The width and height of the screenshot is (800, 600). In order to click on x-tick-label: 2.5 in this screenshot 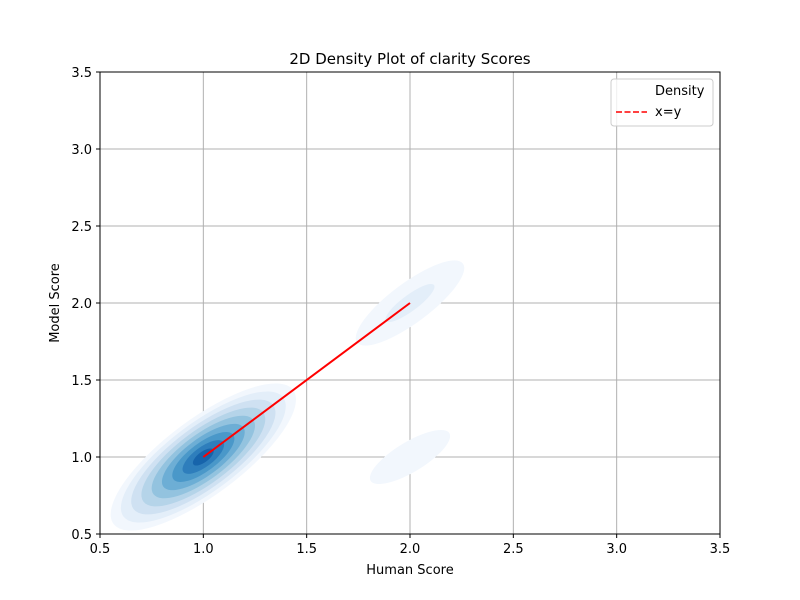, I will do `click(513, 549)`.